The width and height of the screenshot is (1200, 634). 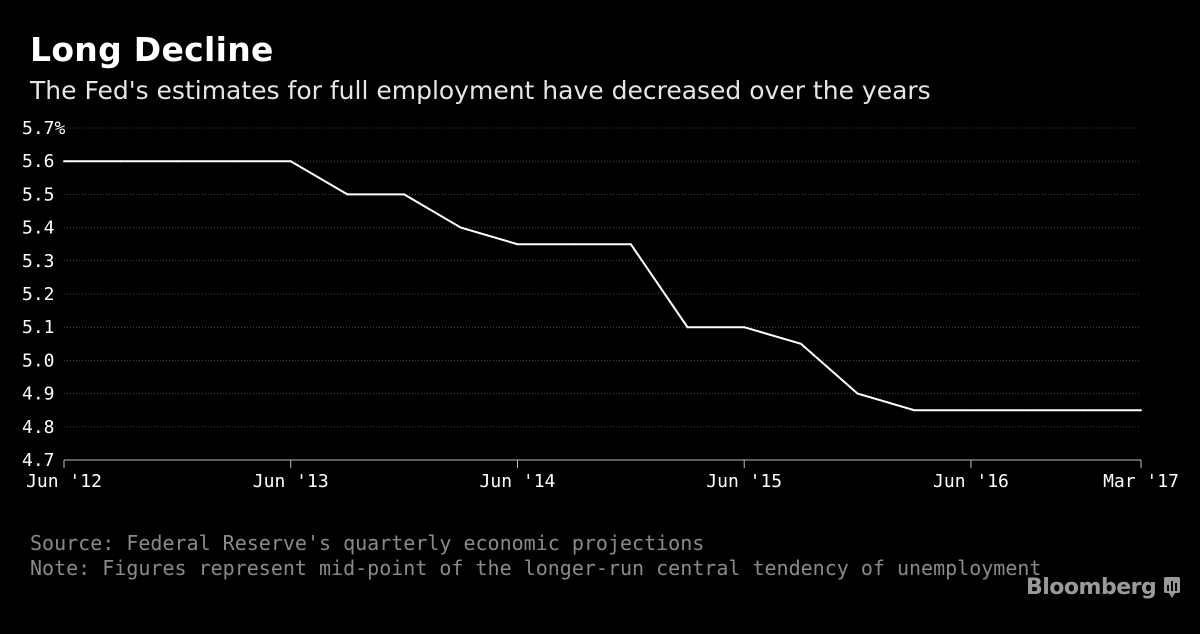 I want to click on bloomberg-chart-icon, so click(x=1172, y=587).